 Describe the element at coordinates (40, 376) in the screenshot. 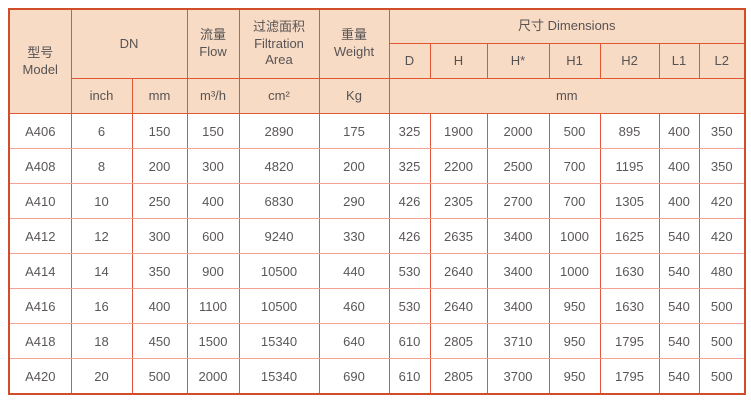

I see `model-cell: A420` at that location.